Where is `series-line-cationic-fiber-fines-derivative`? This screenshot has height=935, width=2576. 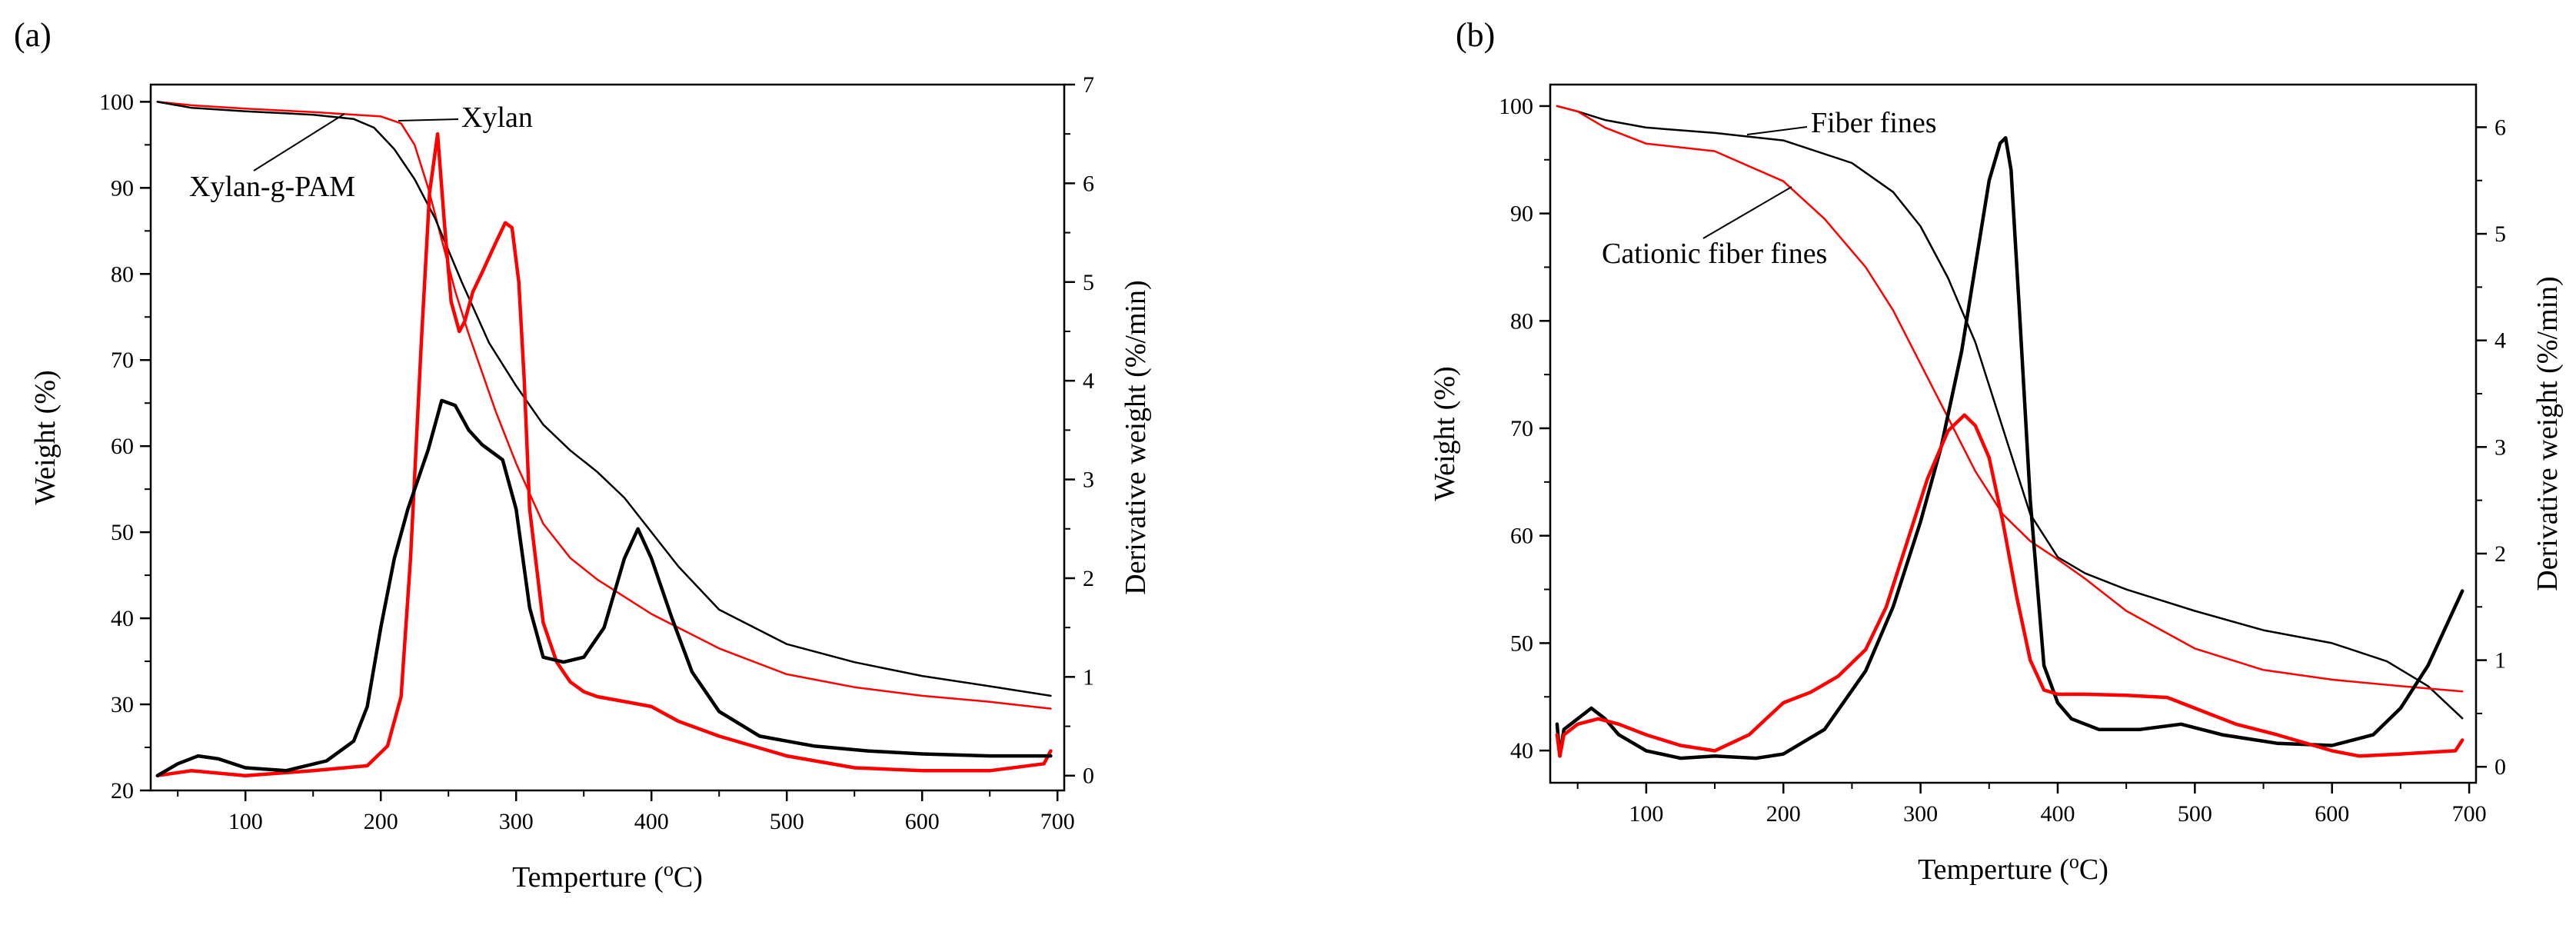
series-line-cationic-fiber-fines-derivative is located at coordinates (2010, 585).